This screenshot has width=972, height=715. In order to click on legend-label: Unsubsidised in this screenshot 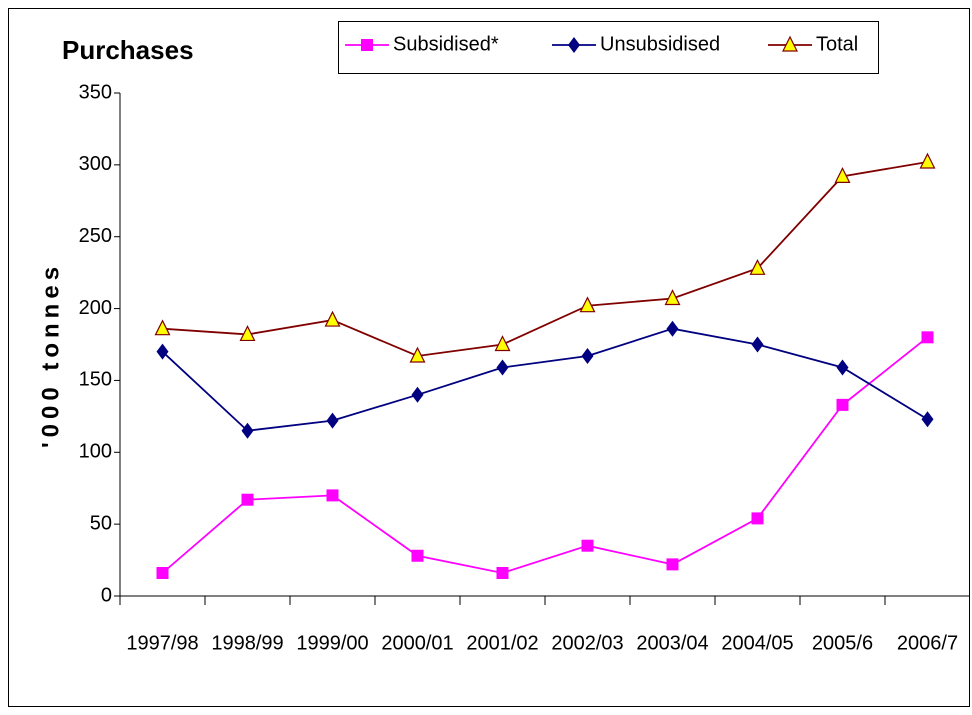, I will do `click(660, 44)`.